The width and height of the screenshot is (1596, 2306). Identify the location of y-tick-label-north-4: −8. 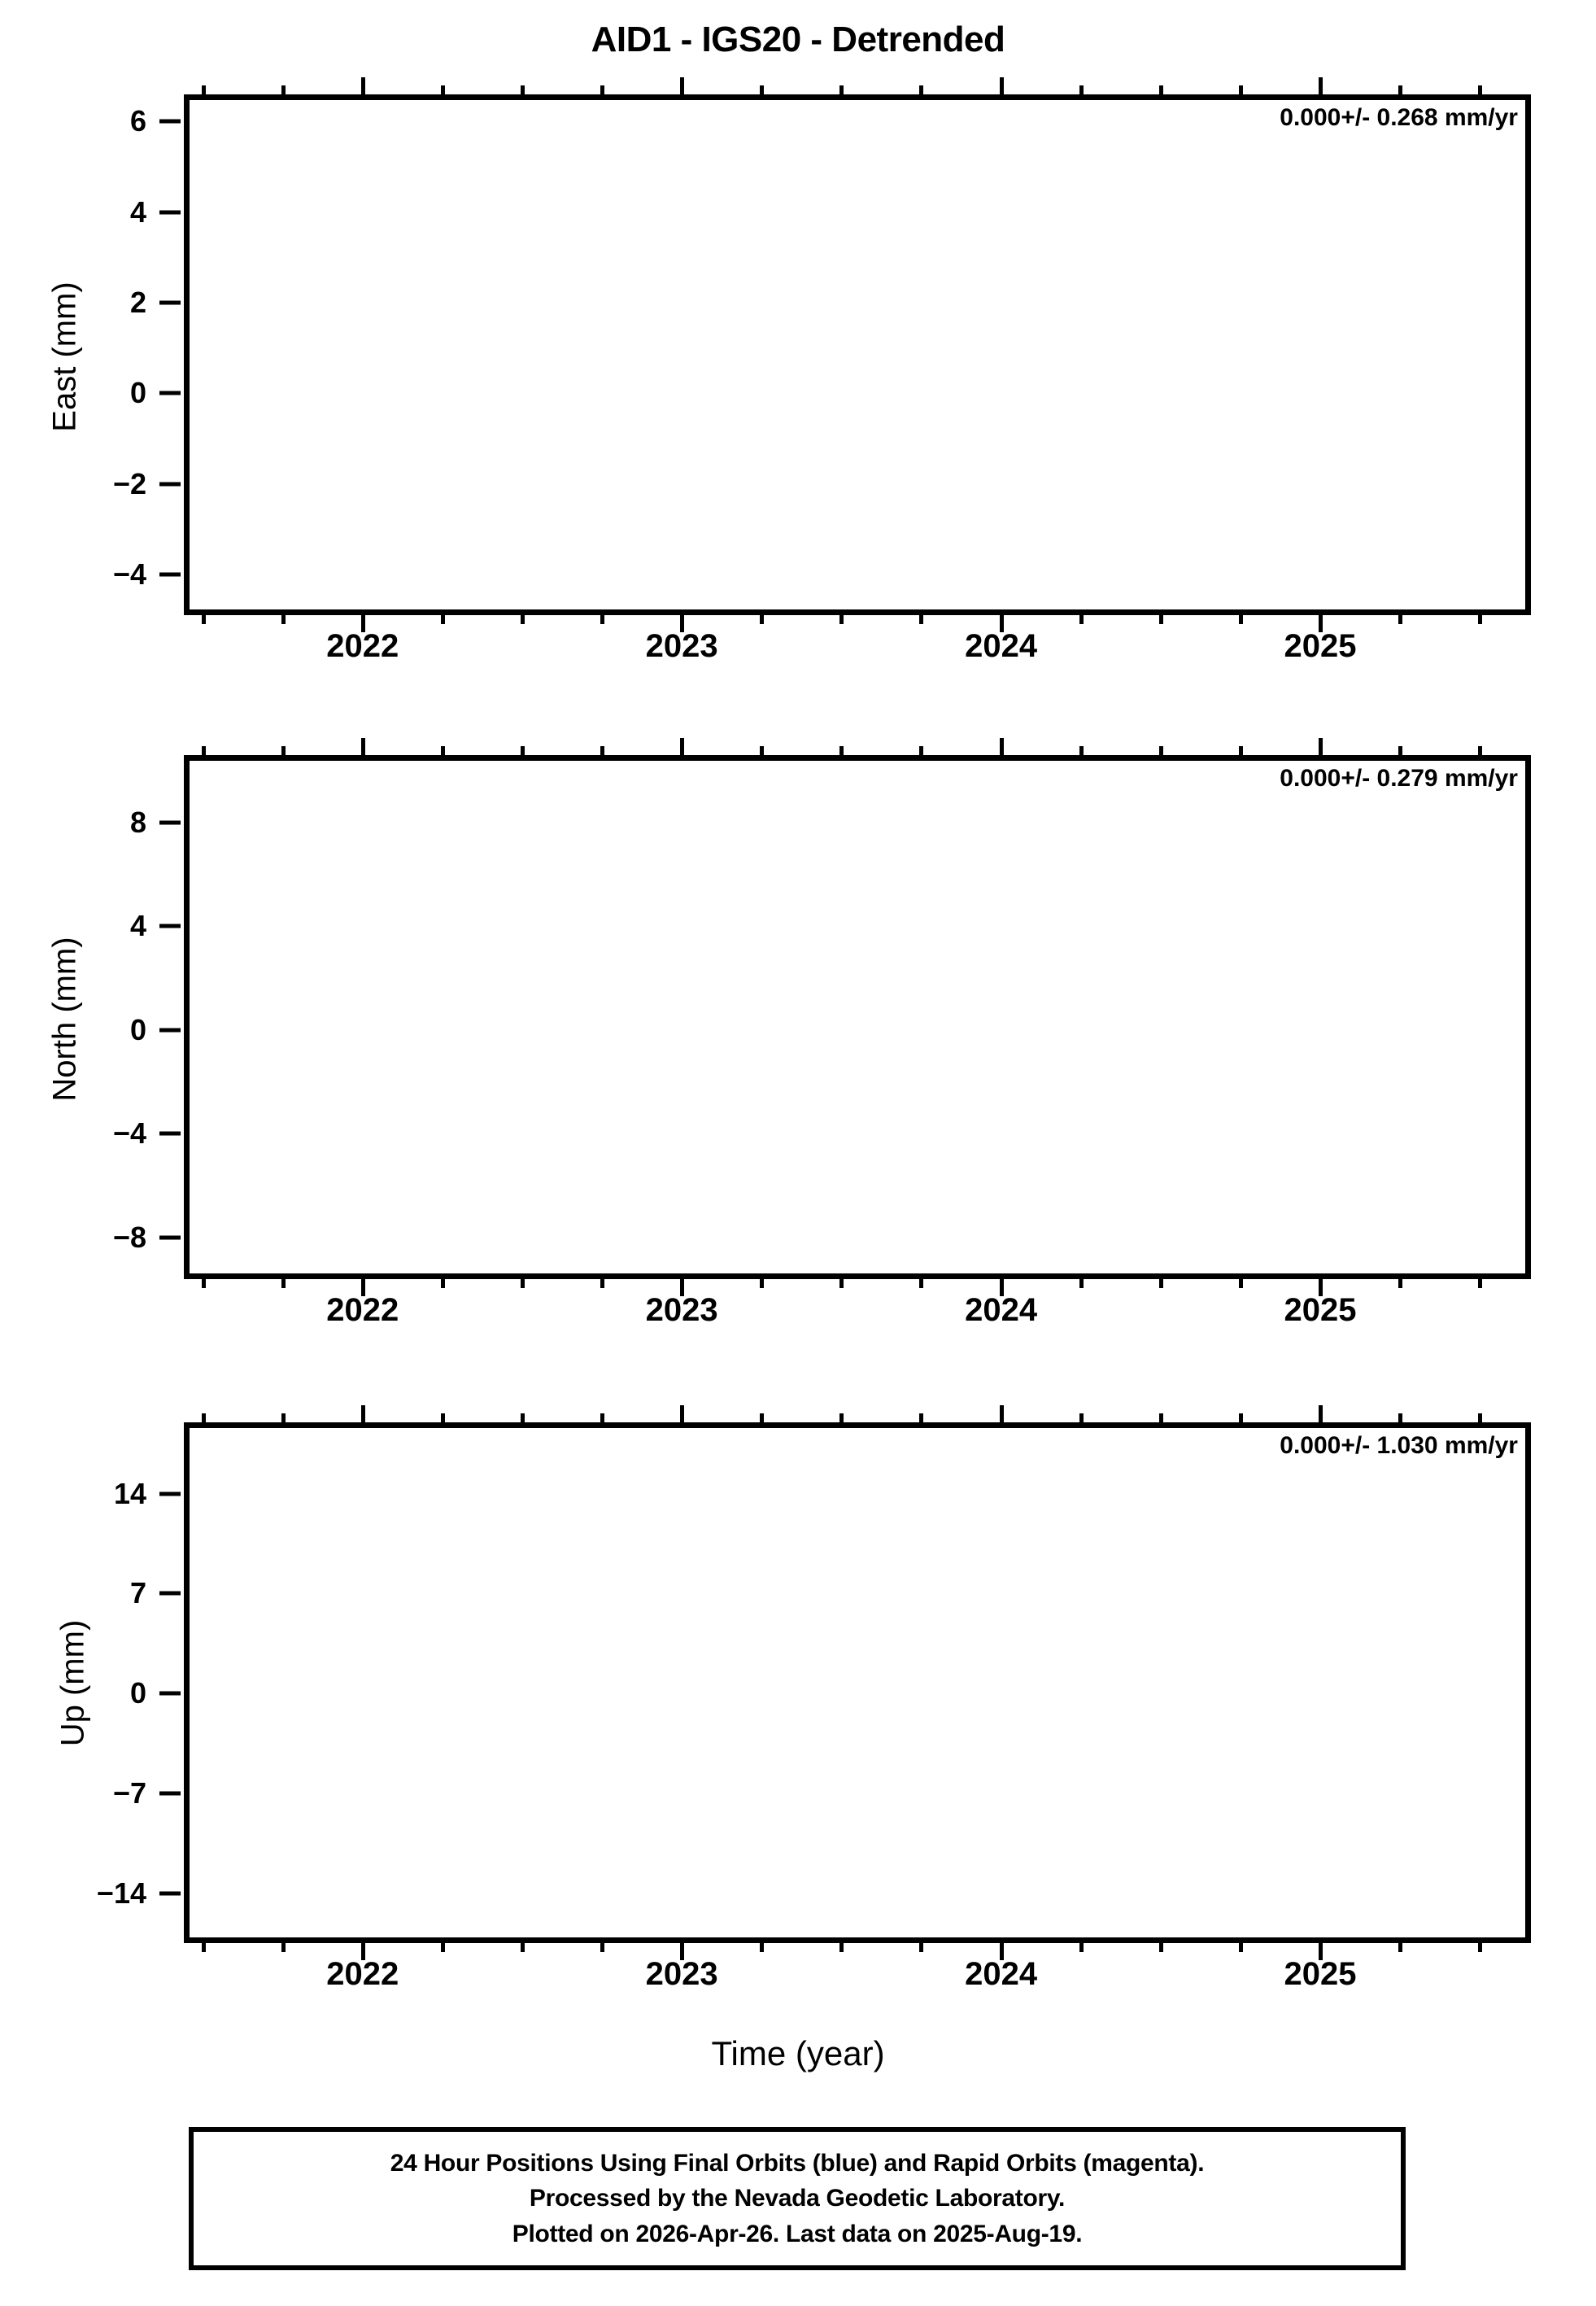
(129, 1237).